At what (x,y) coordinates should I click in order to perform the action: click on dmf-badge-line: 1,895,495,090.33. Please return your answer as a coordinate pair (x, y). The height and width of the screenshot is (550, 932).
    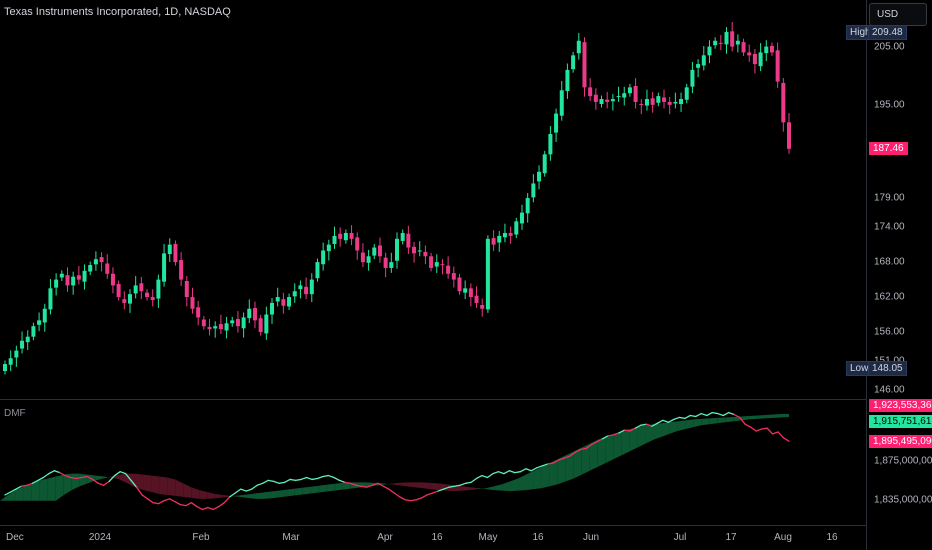
    Looking at the image, I should click on (900, 441).